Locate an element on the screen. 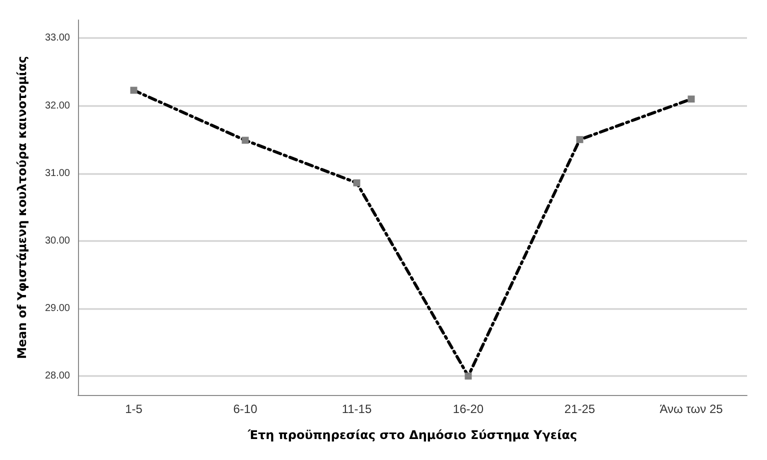 The width and height of the screenshot is (767, 460). y-tick-label: 33.00 is located at coordinates (57, 38).